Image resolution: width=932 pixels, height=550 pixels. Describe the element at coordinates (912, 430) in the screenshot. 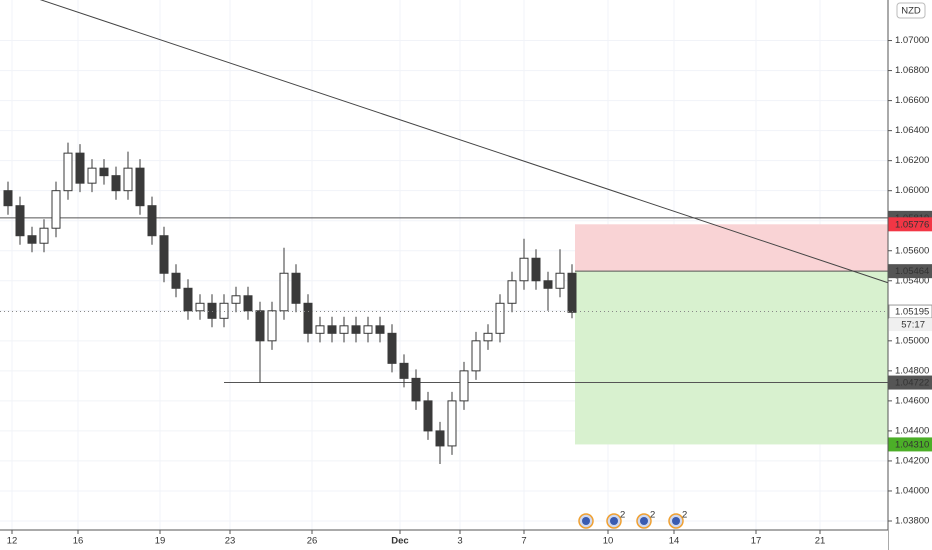

I see `y-tick-label: 1.04400` at that location.